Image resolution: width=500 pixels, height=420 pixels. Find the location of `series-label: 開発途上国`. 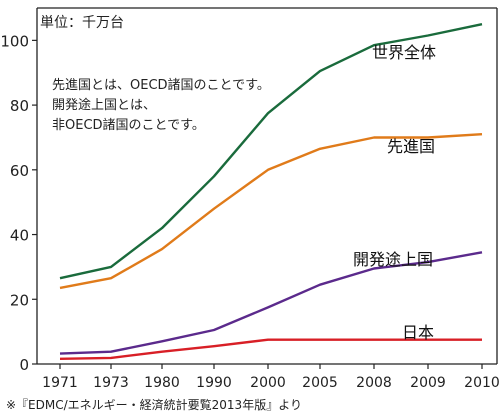

series-label: 開発途上国 is located at coordinates (393, 259).